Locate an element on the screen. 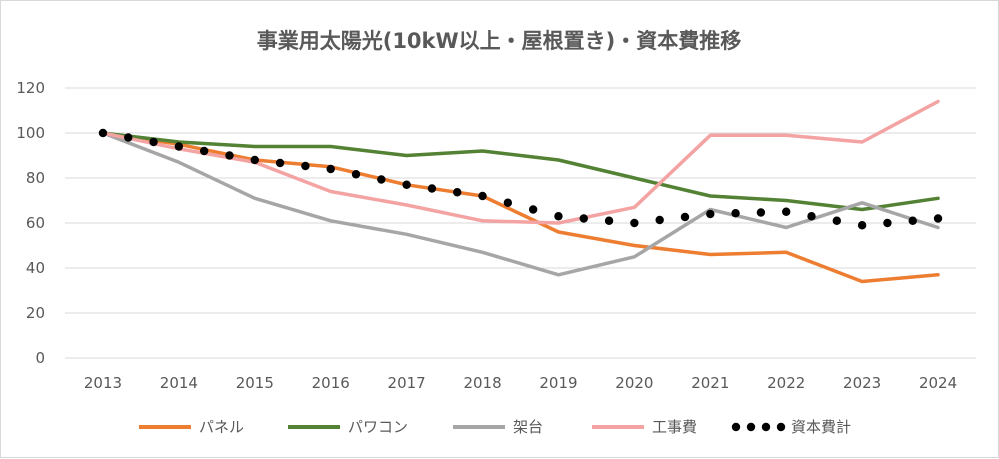 This screenshot has width=999, height=459. legend: パネル パワコン 架台 工事費 資本費計 is located at coordinates (495, 427).